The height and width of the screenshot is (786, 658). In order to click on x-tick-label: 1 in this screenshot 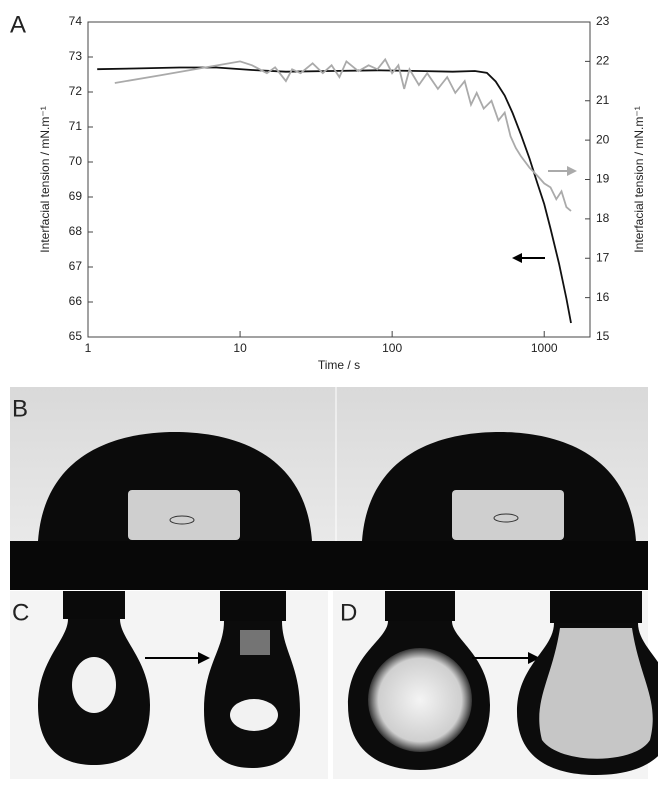, I will do `click(88, 348)`.